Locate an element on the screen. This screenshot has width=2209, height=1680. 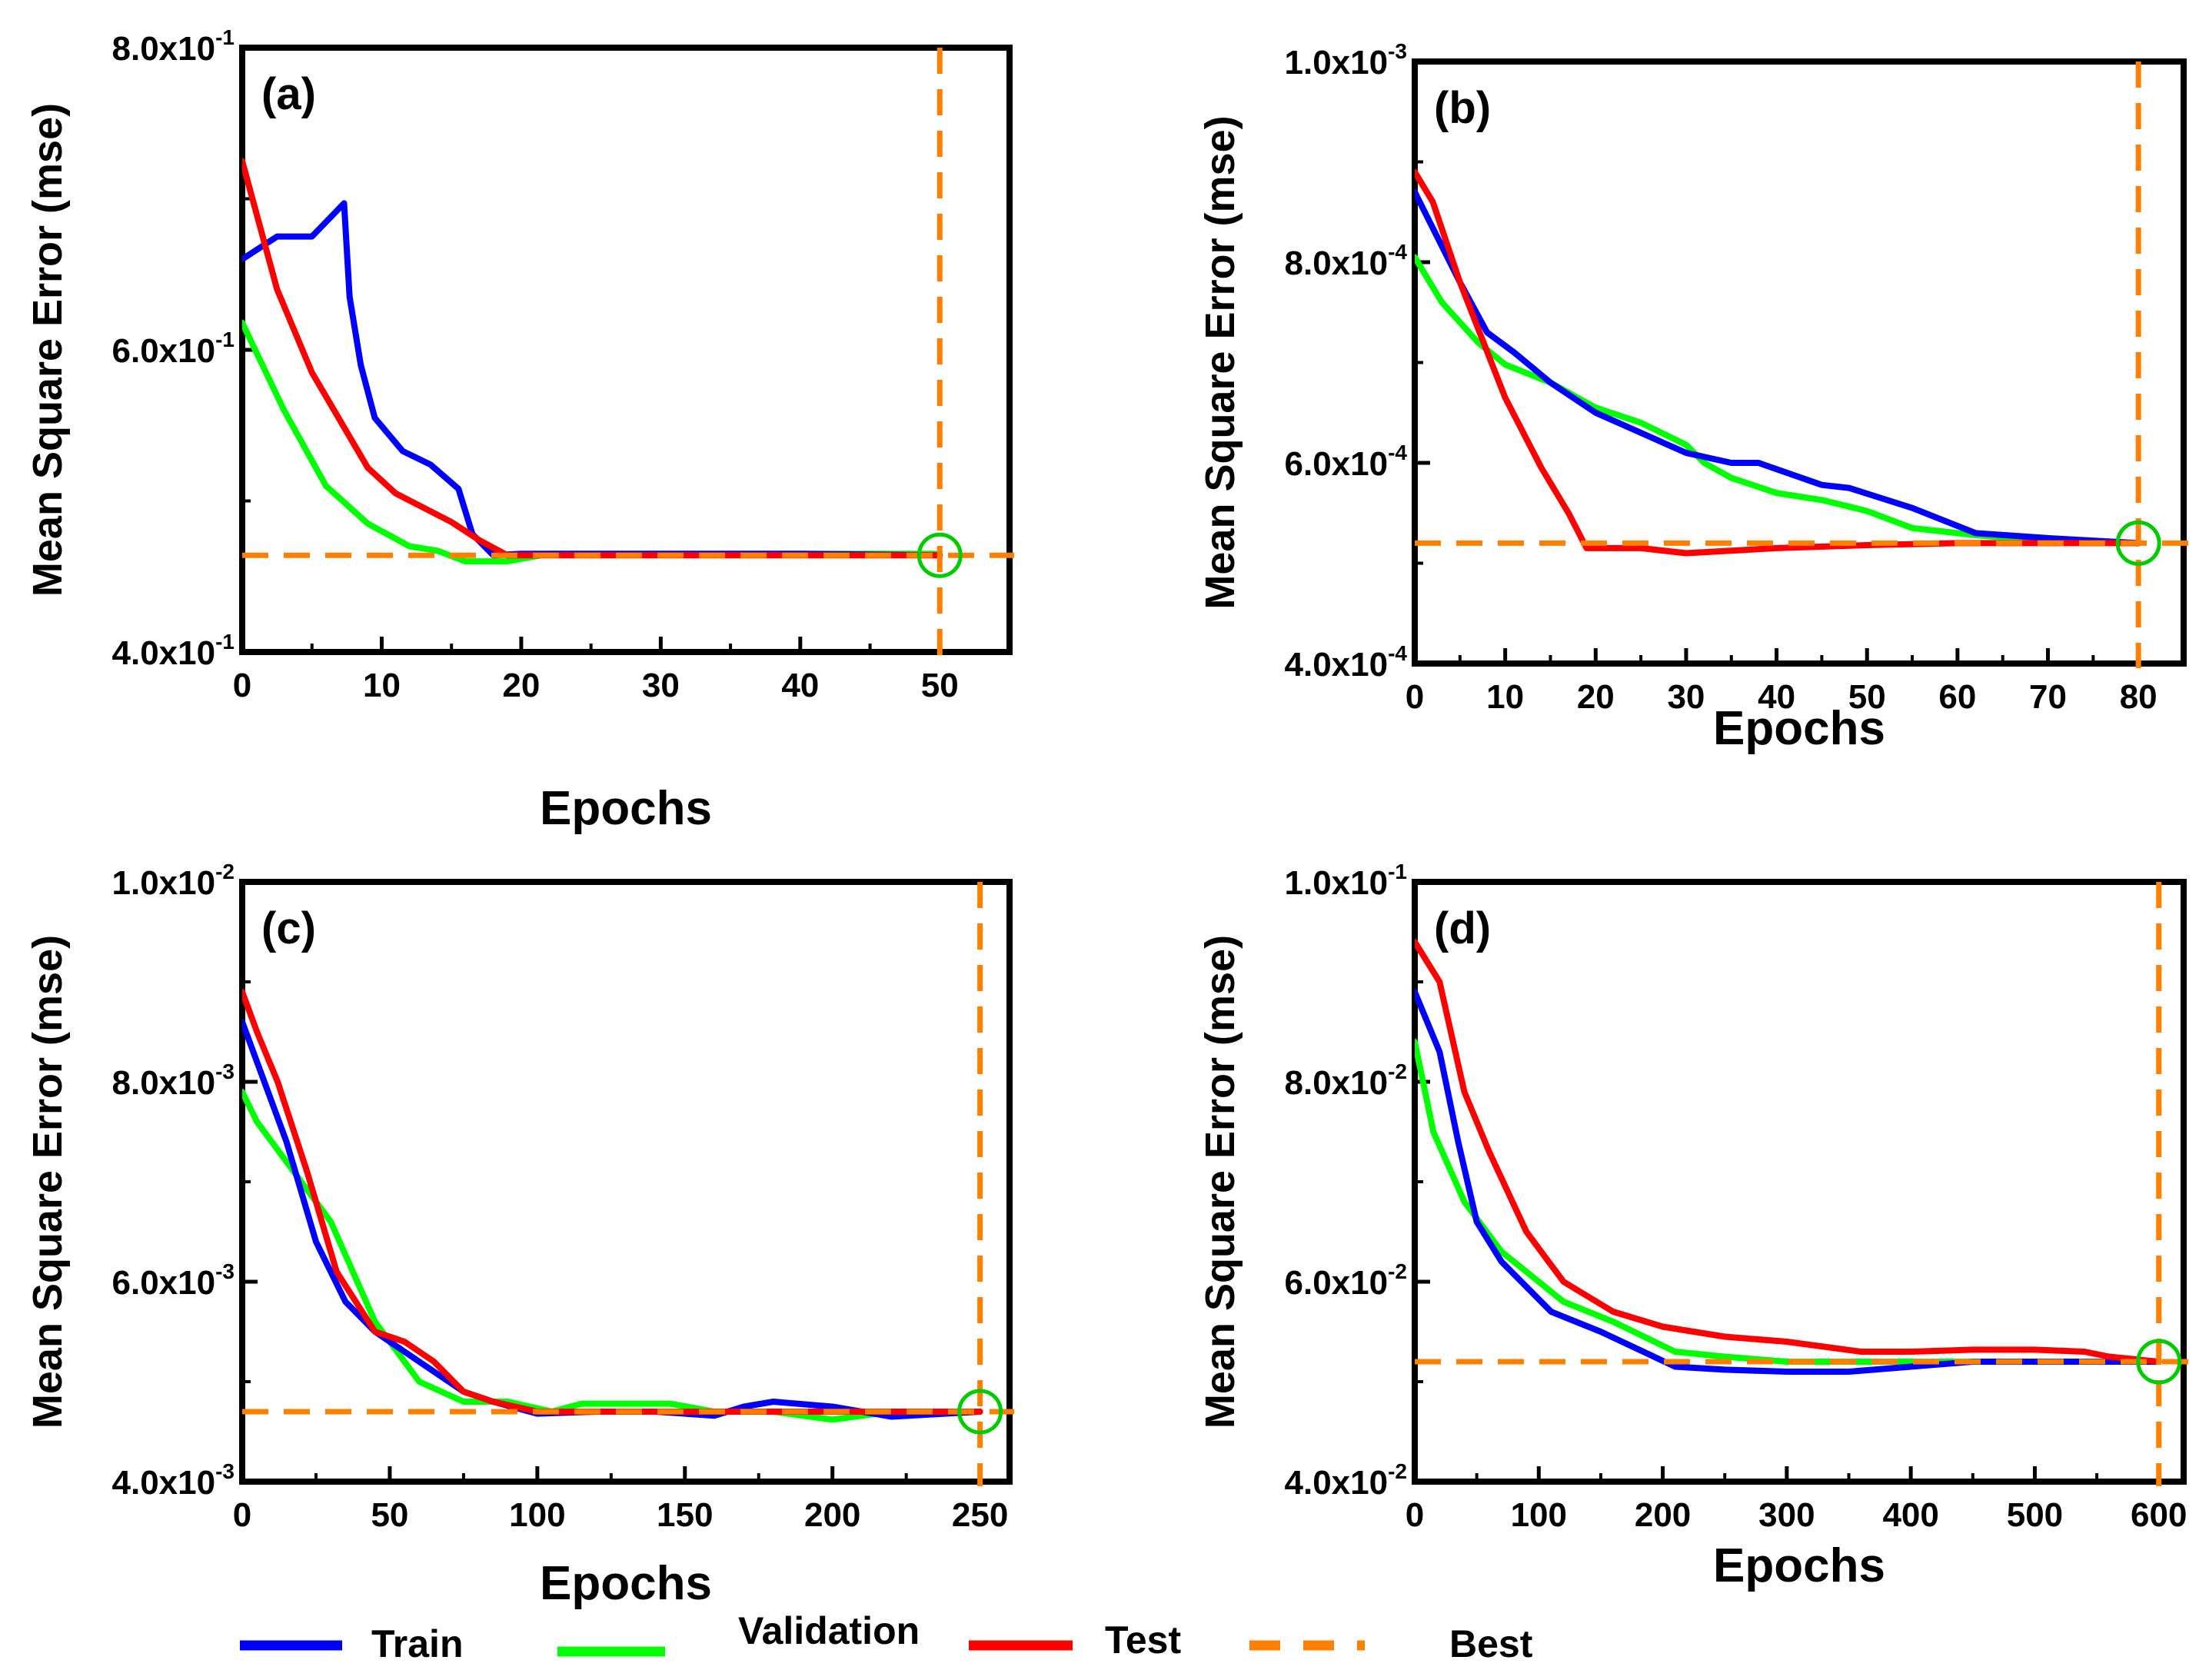
y-tick-label: 4.0x10⁻⁴ is located at coordinates (1346, 662).